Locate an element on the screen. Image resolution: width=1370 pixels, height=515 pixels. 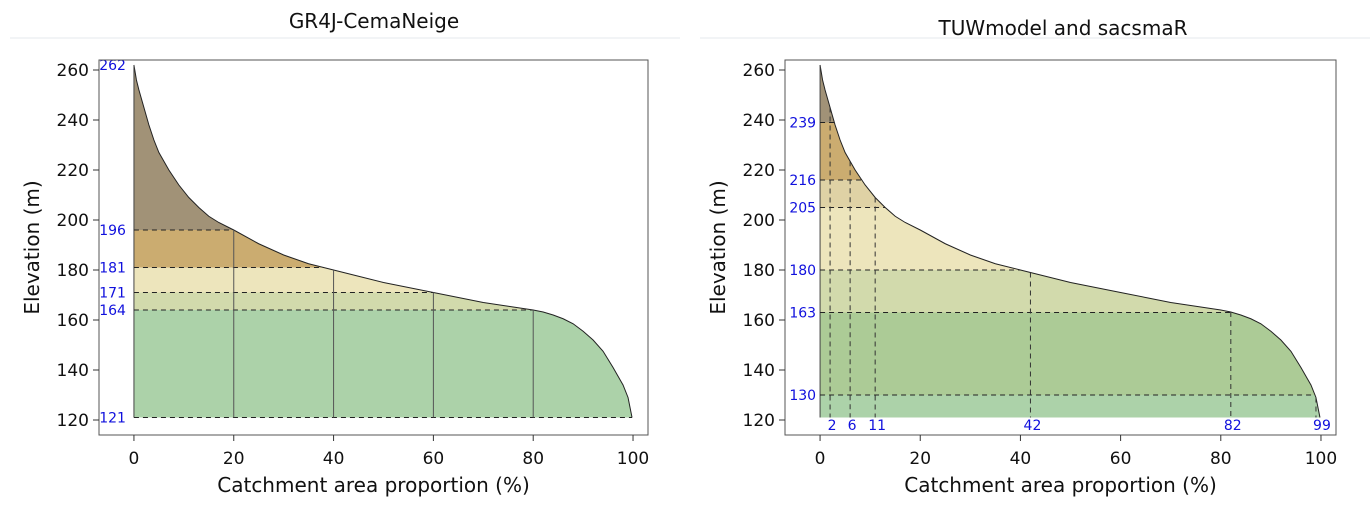
band-label: 130 is located at coordinates (802, 396).